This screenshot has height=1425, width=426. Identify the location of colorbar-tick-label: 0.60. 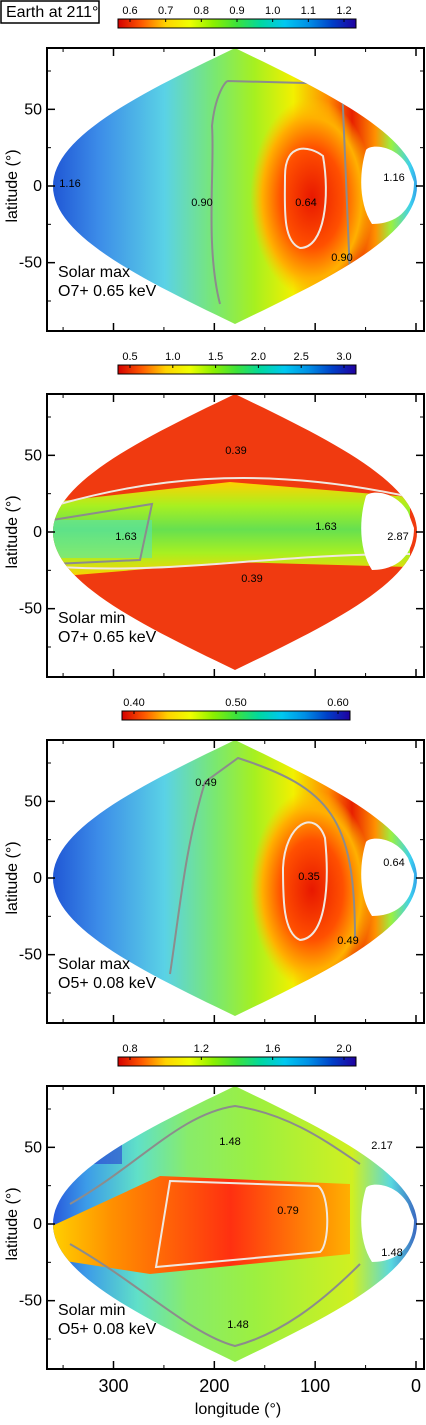
(337, 703).